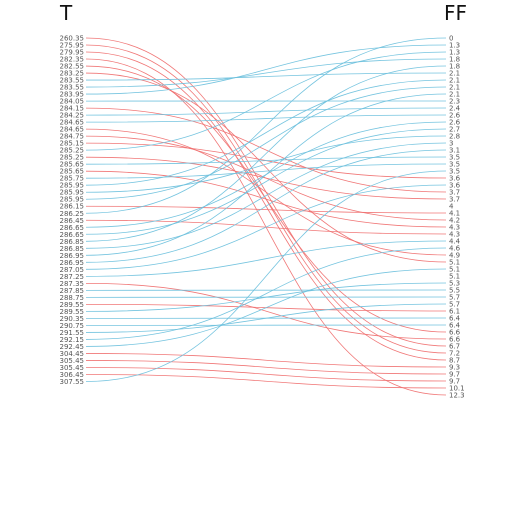  I want to click on left-tick-label: 283.95, so click(72, 95).